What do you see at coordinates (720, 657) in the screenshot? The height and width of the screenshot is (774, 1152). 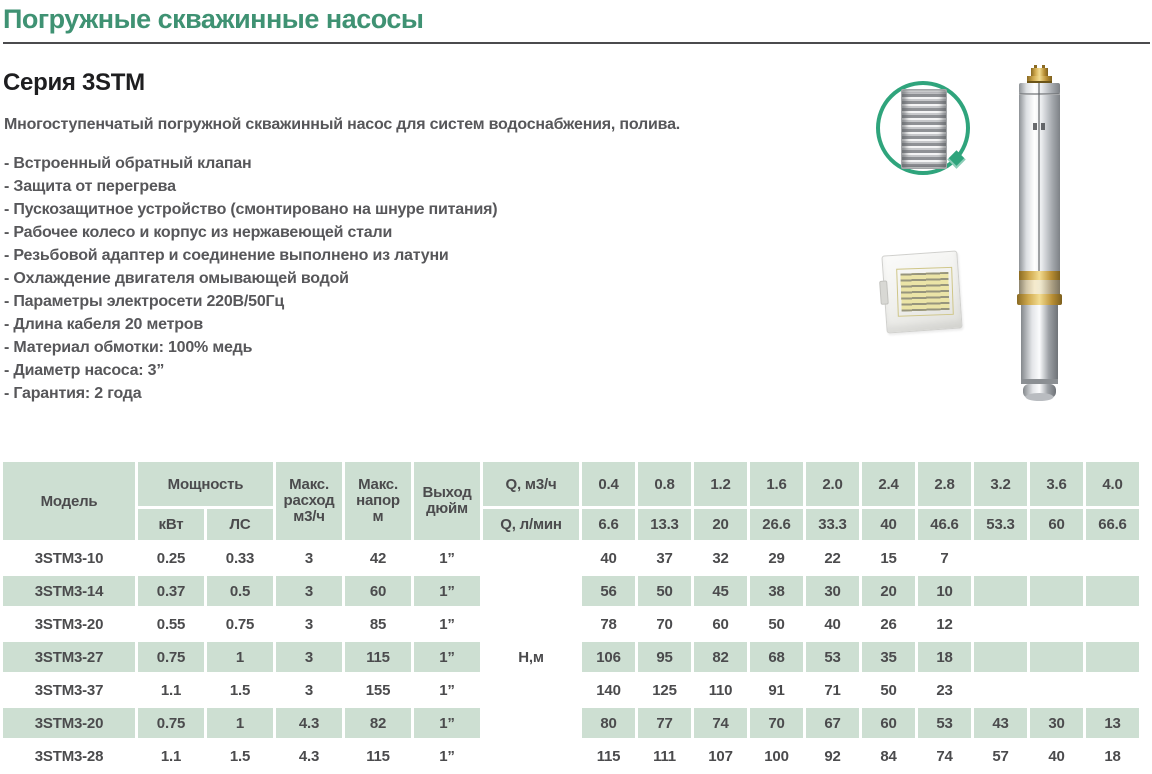 I see `head-value-cell: 82` at bounding box center [720, 657].